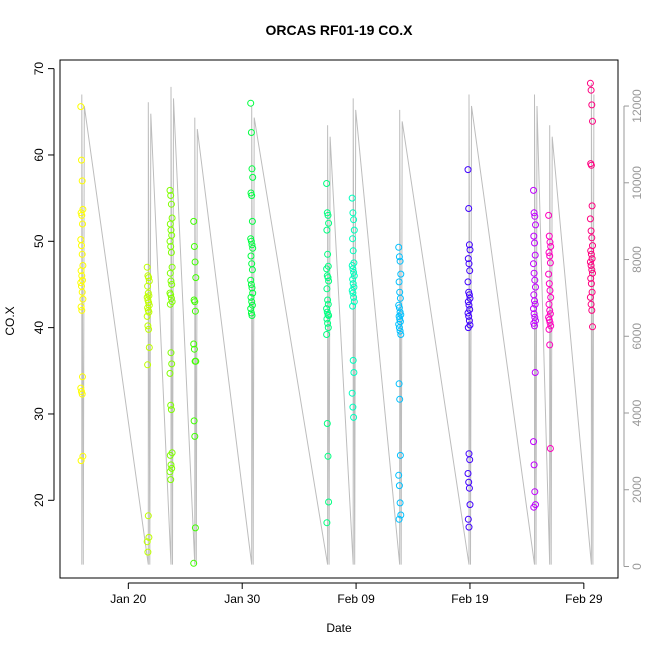 Image resolution: width=650 pixels, height=655 pixels. What do you see at coordinates (637, 106) in the screenshot?
I see `y2-tick-label: 12000` at bounding box center [637, 106].